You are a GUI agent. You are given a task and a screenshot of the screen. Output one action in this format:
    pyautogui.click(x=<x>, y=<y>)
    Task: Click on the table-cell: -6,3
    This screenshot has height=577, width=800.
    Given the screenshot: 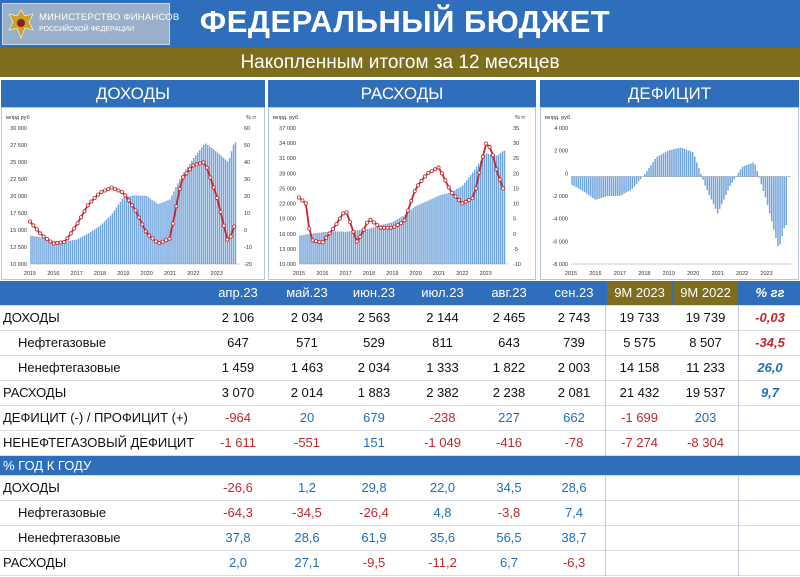 What is the action you would take?
    pyautogui.click(x=574, y=562)
    